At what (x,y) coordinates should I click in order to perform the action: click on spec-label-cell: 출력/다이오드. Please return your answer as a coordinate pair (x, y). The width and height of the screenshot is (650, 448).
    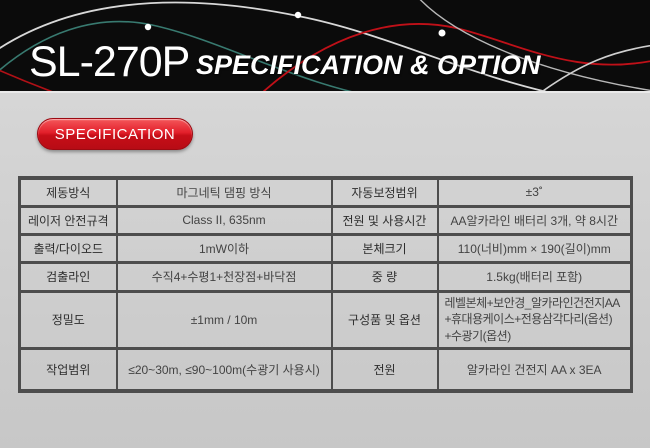
    Looking at the image, I should click on (68, 248).